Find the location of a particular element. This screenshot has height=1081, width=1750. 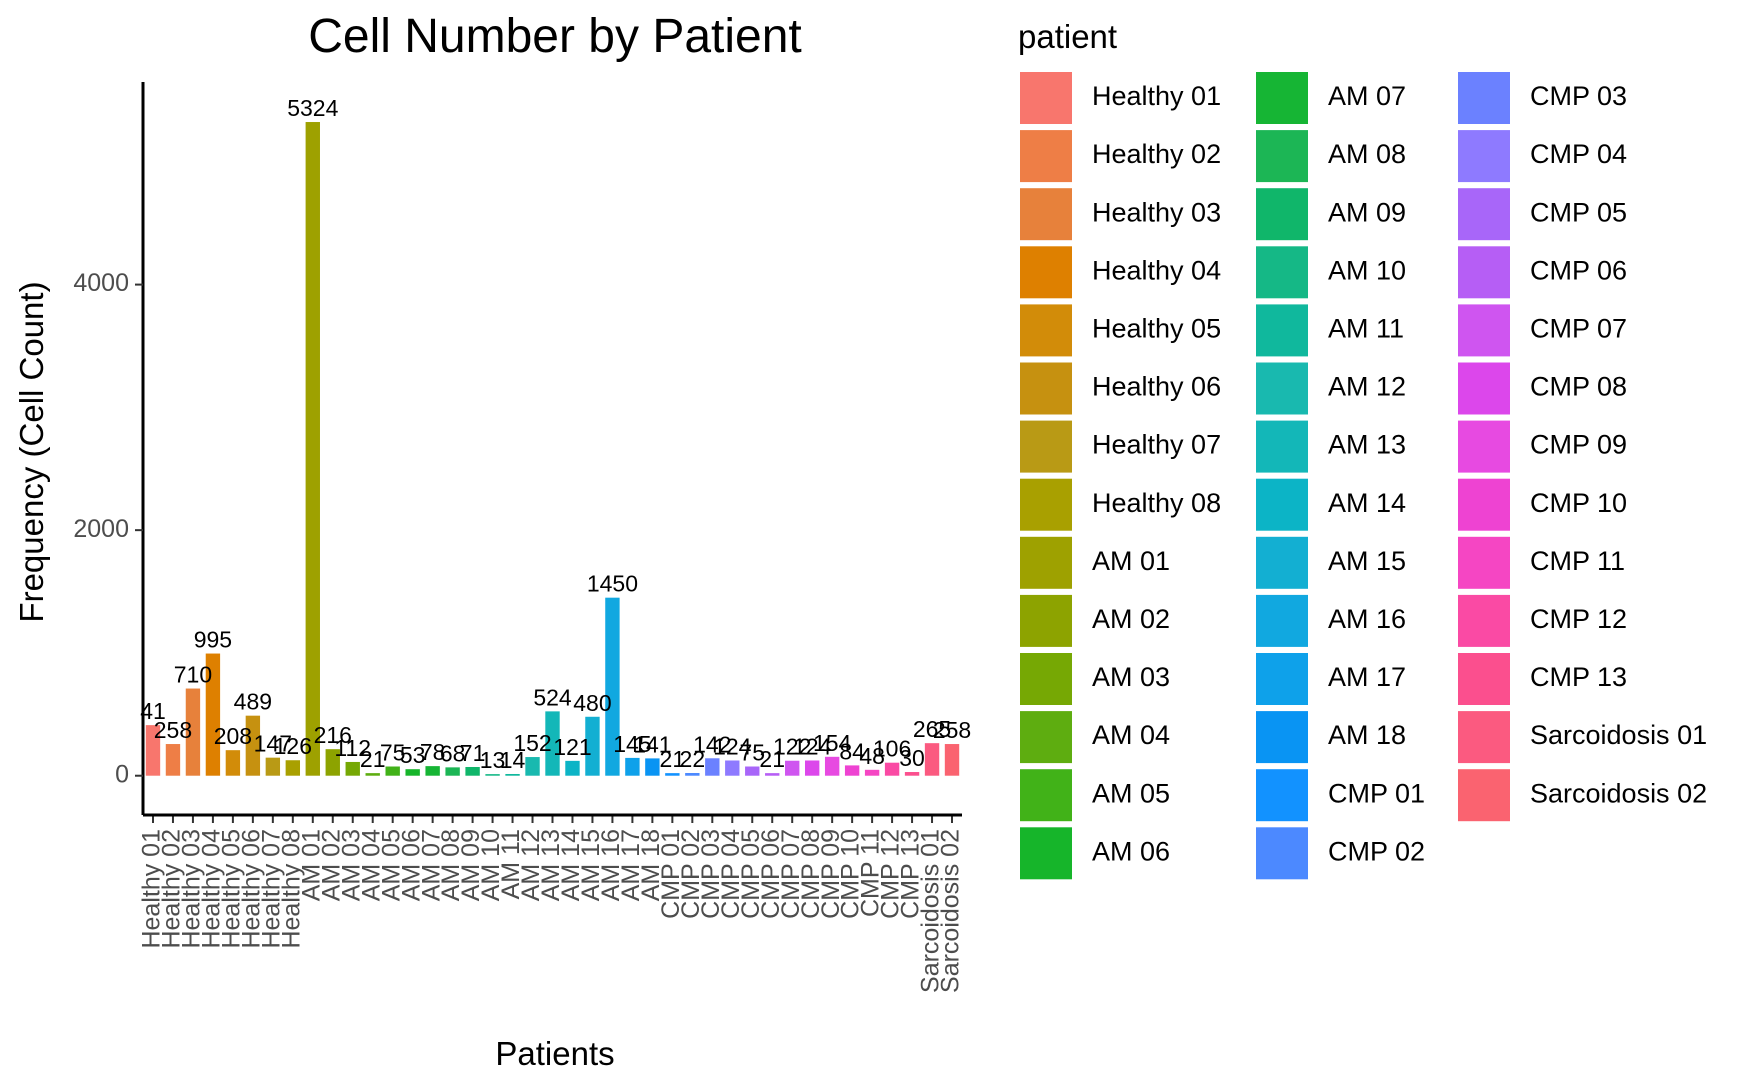

data-label-am-05: 75 is located at coordinates (393, 753).